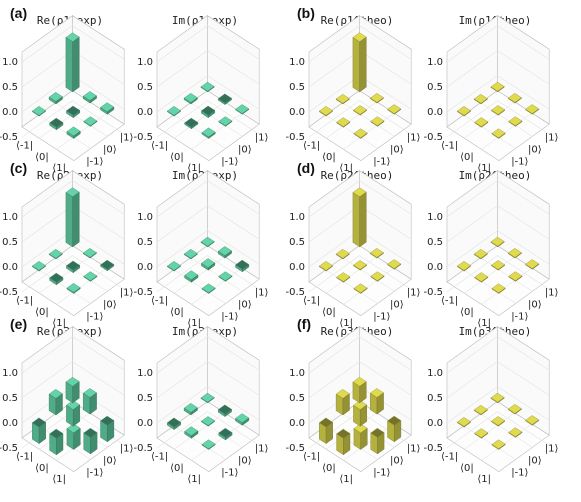 This screenshot has width=581, height=502. I want to click on x-tick-label: ⟨1|, so click(59, 323).